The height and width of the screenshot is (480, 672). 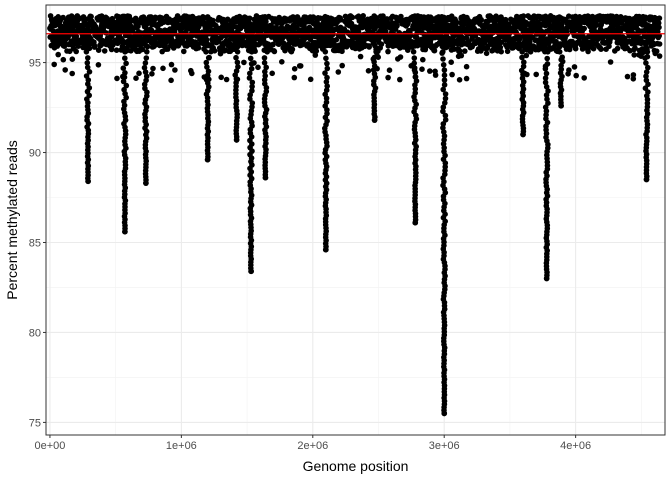 What do you see at coordinates (49, 446) in the screenshot?
I see `x-tick-label: 0e+00` at bounding box center [49, 446].